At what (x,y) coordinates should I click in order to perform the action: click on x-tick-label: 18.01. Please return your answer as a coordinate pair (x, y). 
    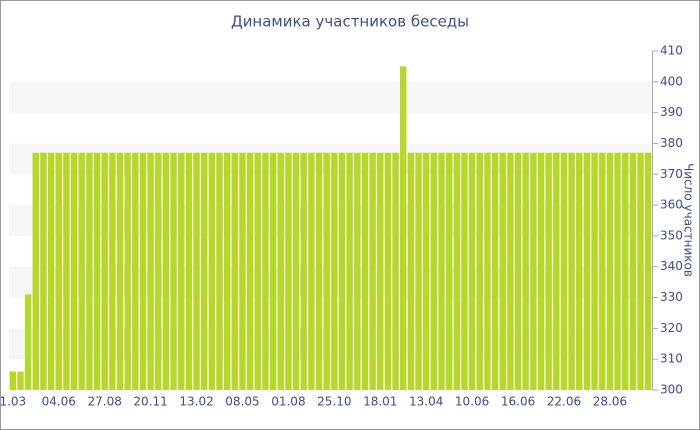
    Looking at the image, I should click on (380, 402).